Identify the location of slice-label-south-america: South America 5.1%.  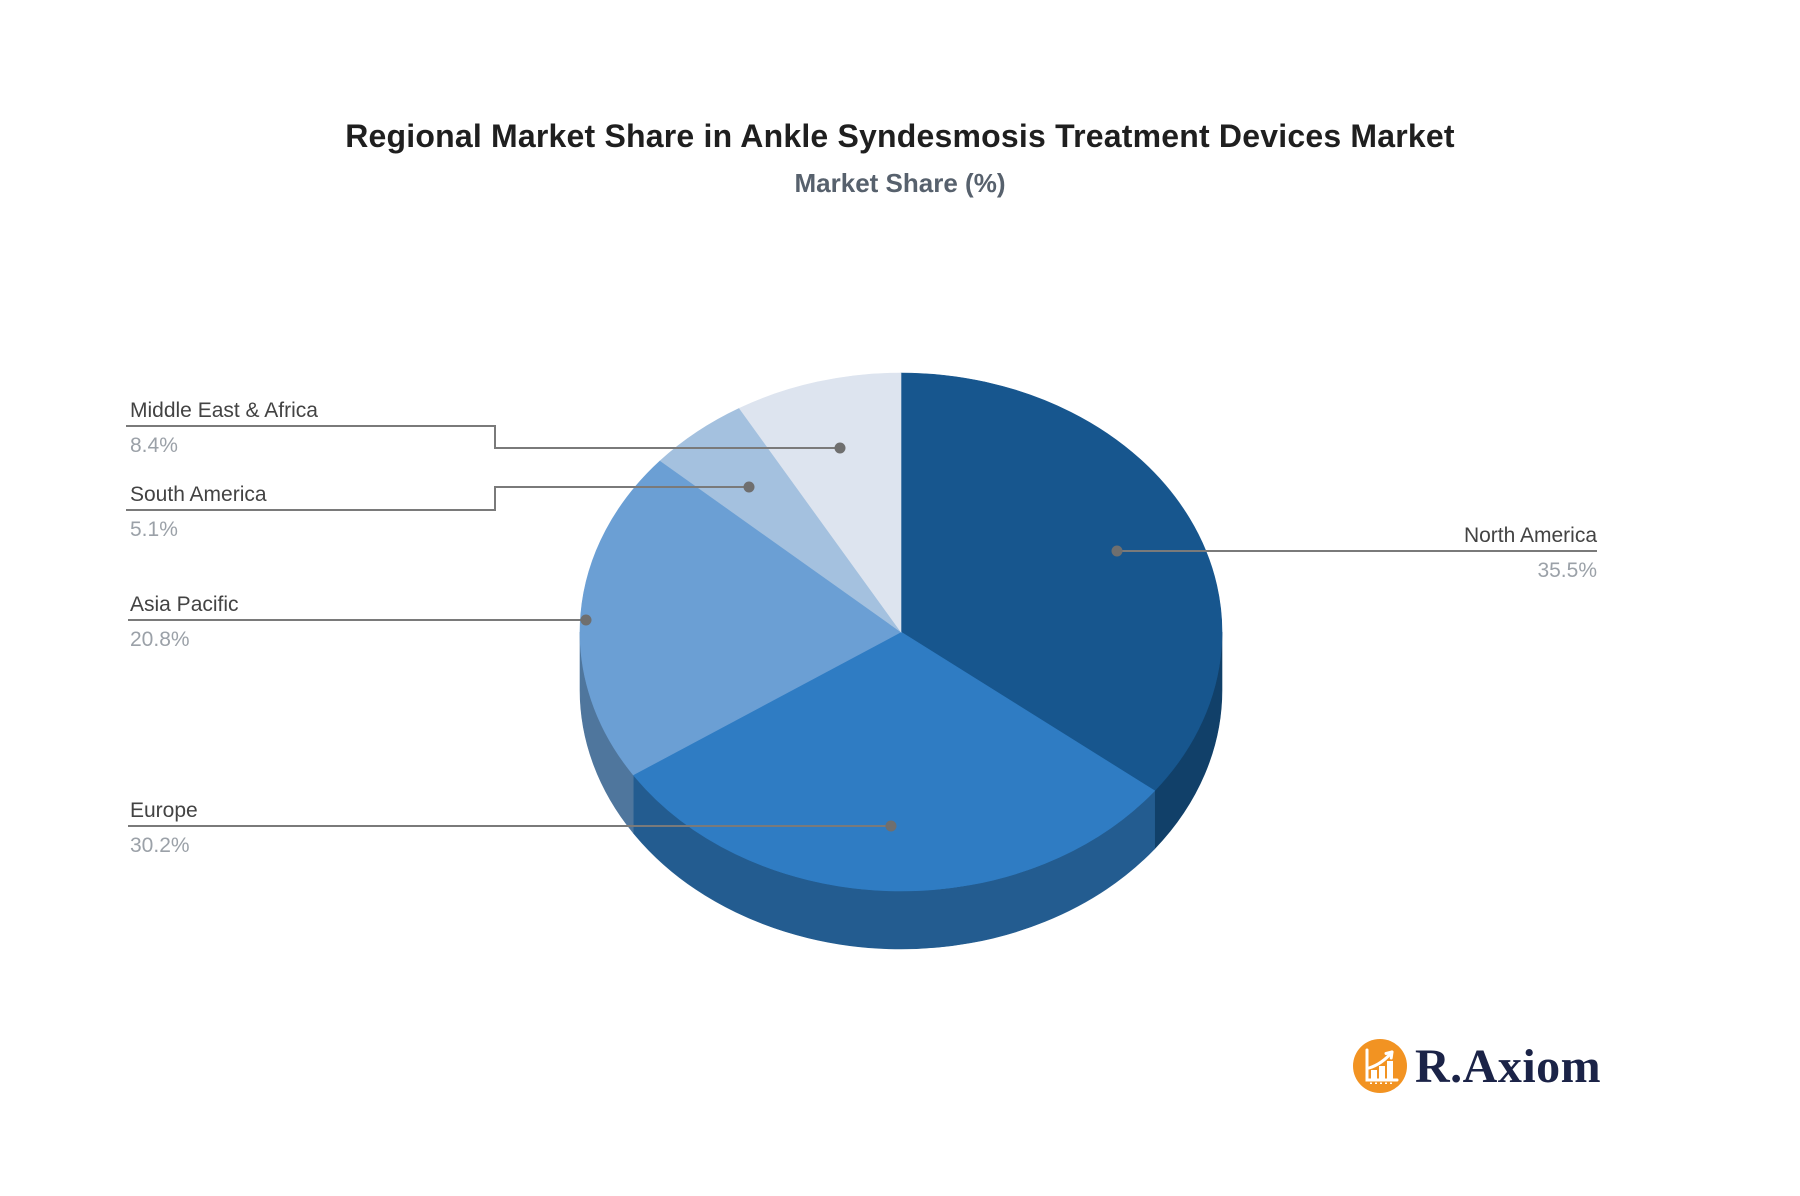
(198, 512).